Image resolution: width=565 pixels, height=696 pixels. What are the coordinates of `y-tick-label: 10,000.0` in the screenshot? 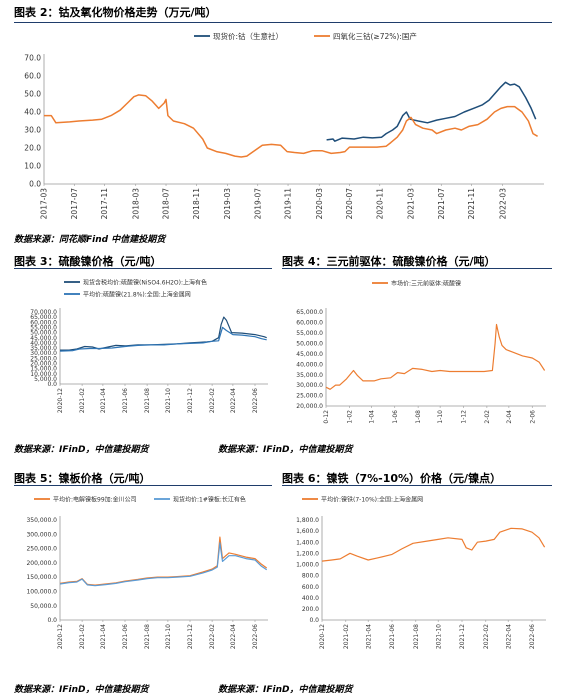 It's located at (43, 374).